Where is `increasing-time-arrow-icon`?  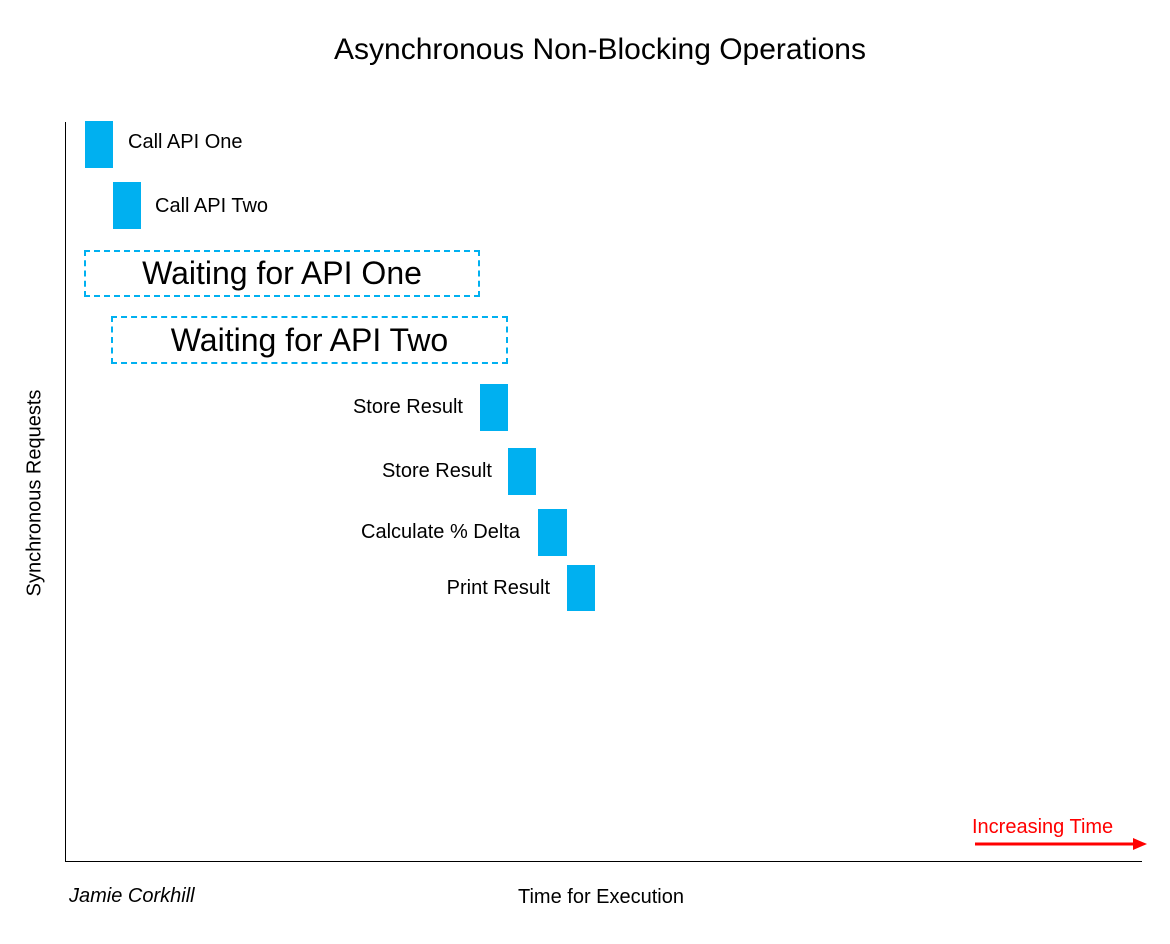 increasing-time-arrow-icon is located at coordinates (1061, 844).